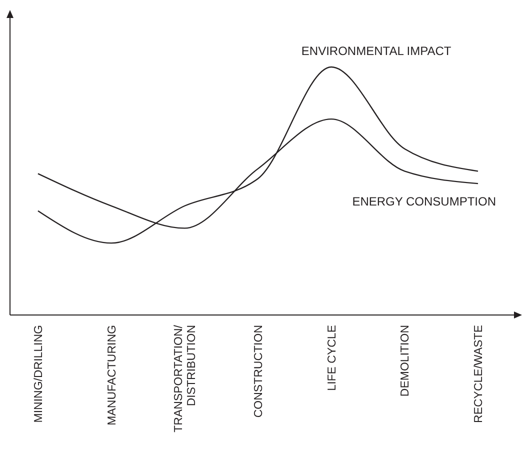  I want to click on x-tick-label: DEMOLITION, so click(406, 361).